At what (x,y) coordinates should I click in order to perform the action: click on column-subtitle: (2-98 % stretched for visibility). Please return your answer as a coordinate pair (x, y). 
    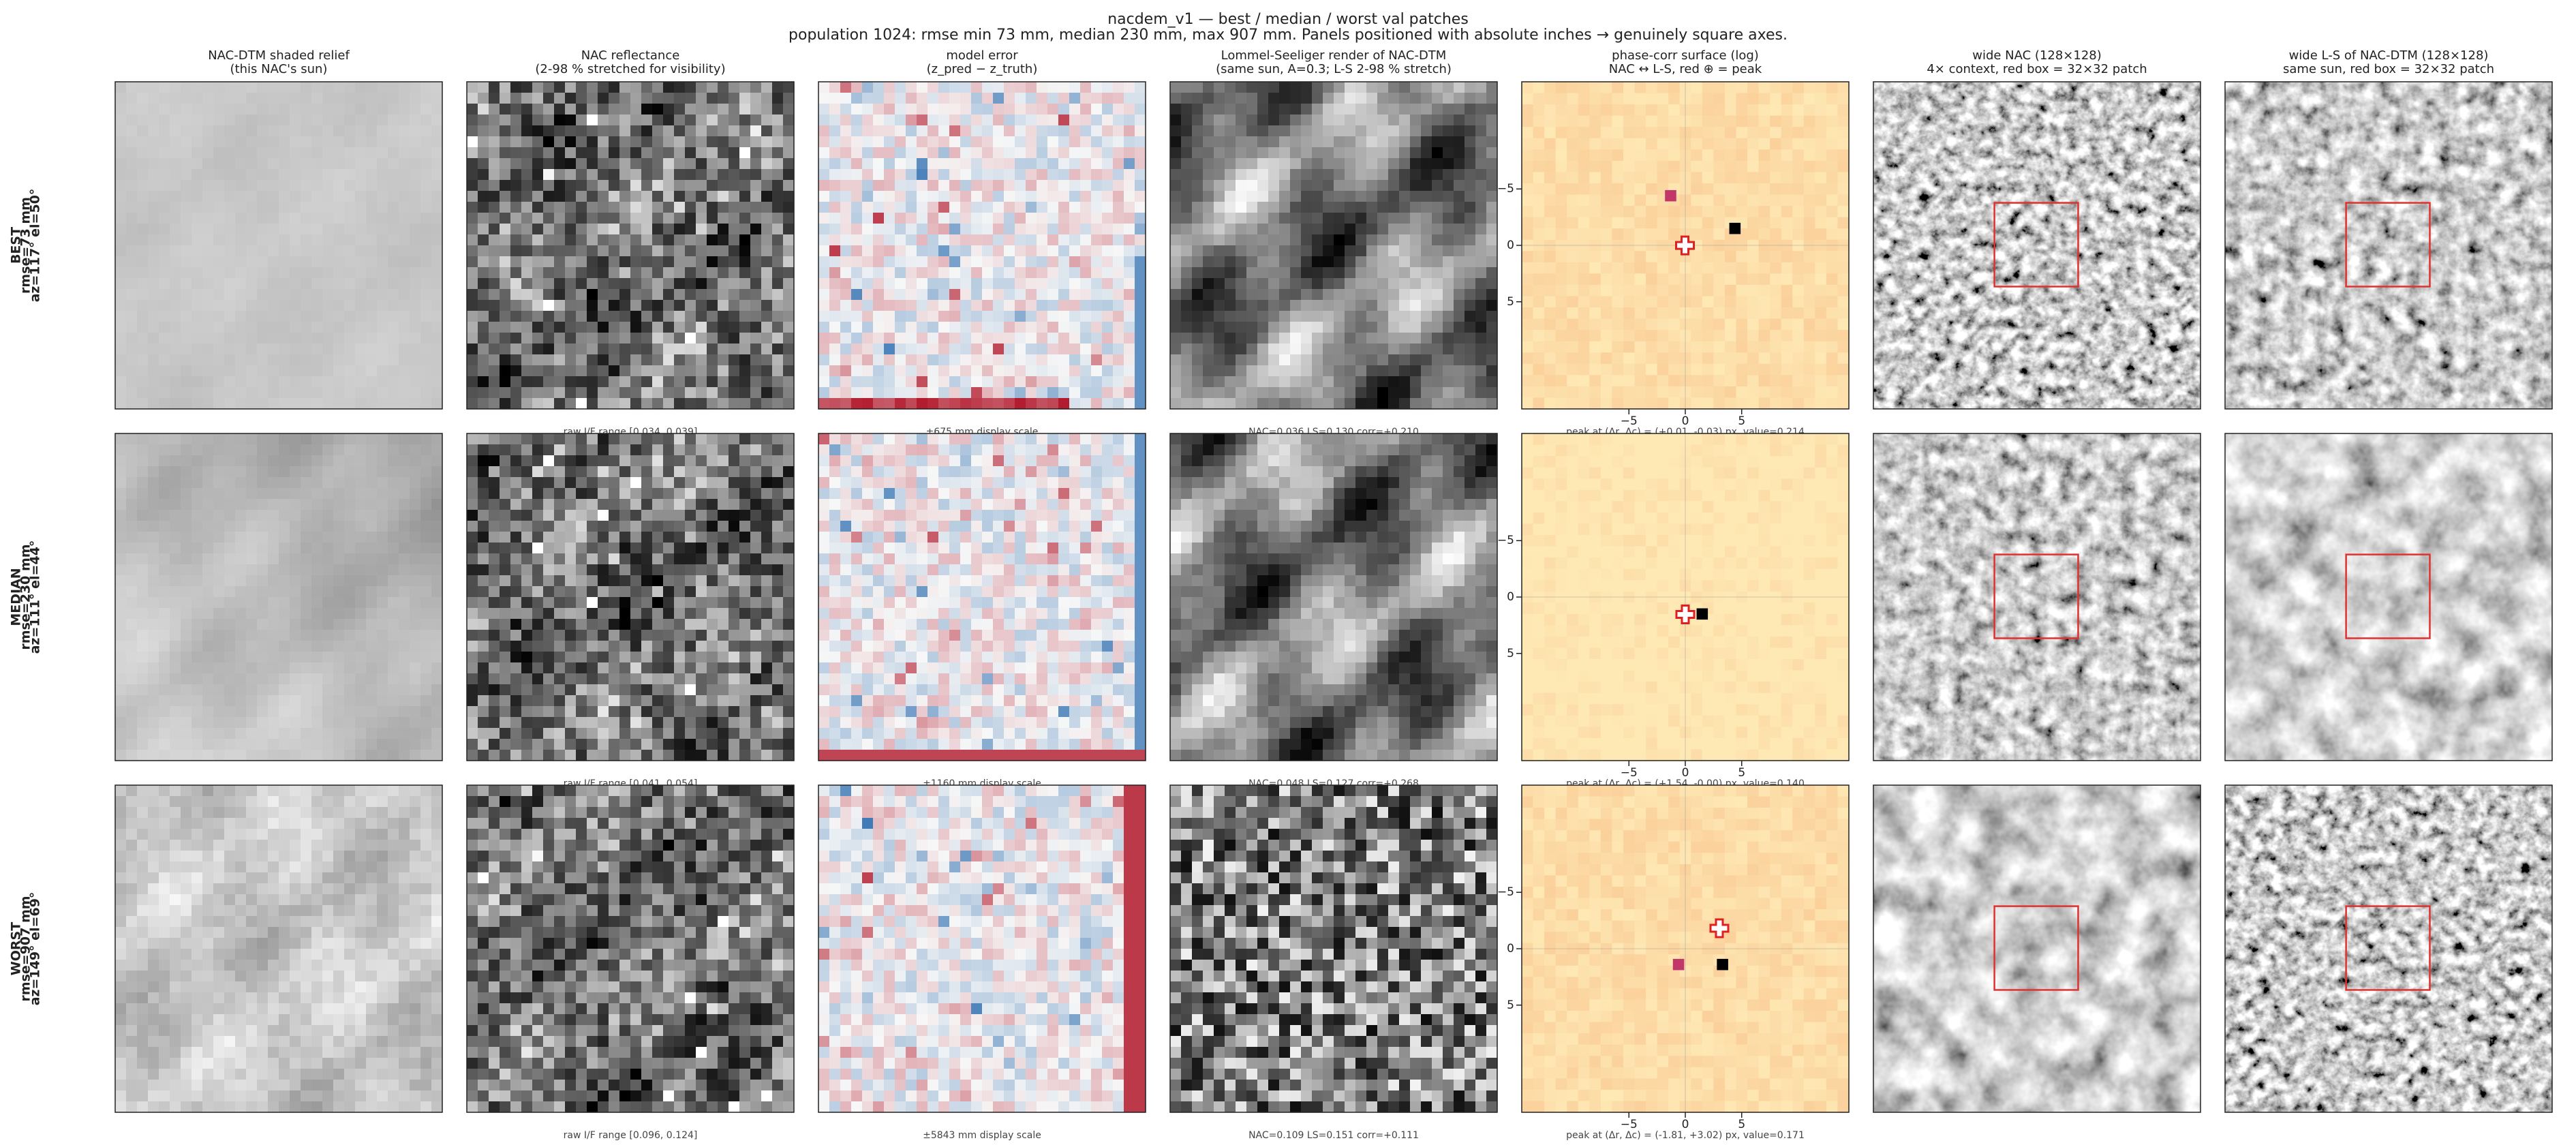
    Looking at the image, I should click on (630, 69).